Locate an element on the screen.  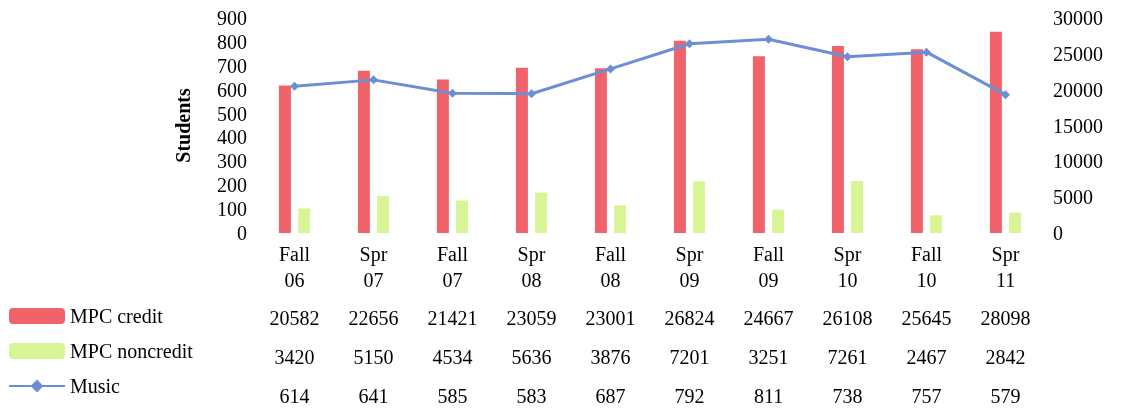
data-label: 7201 is located at coordinates (689, 357).